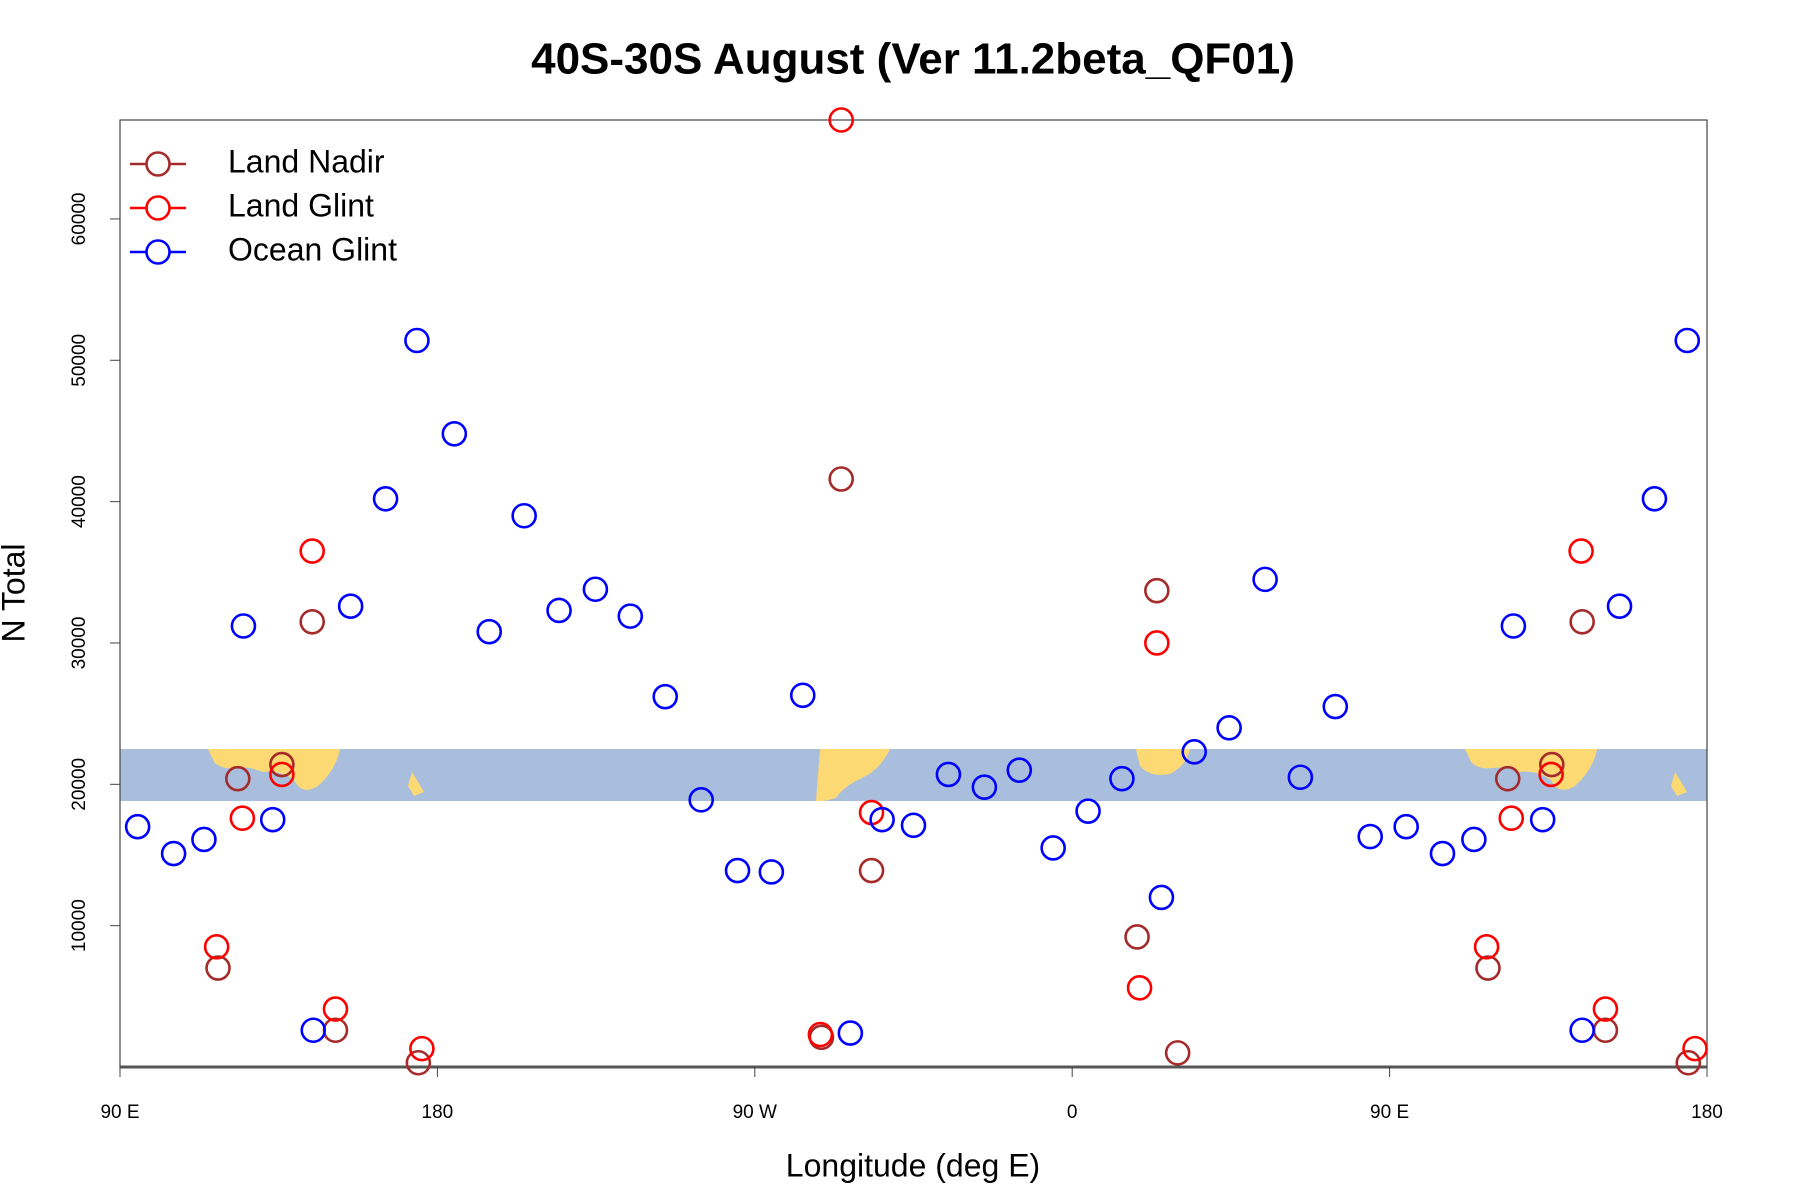  What do you see at coordinates (79, 784) in the screenshot?
I see `y-tick-label: 20000` at bounding box center [79, 784].